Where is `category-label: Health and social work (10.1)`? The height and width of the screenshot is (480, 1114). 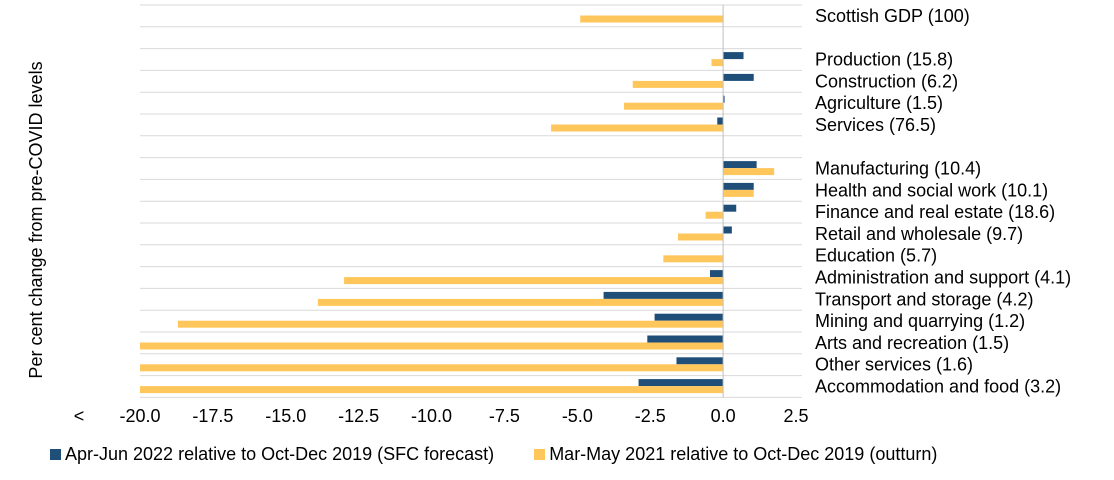
category-label: Health and social work (10.1) is located at coordinates (931, 190).